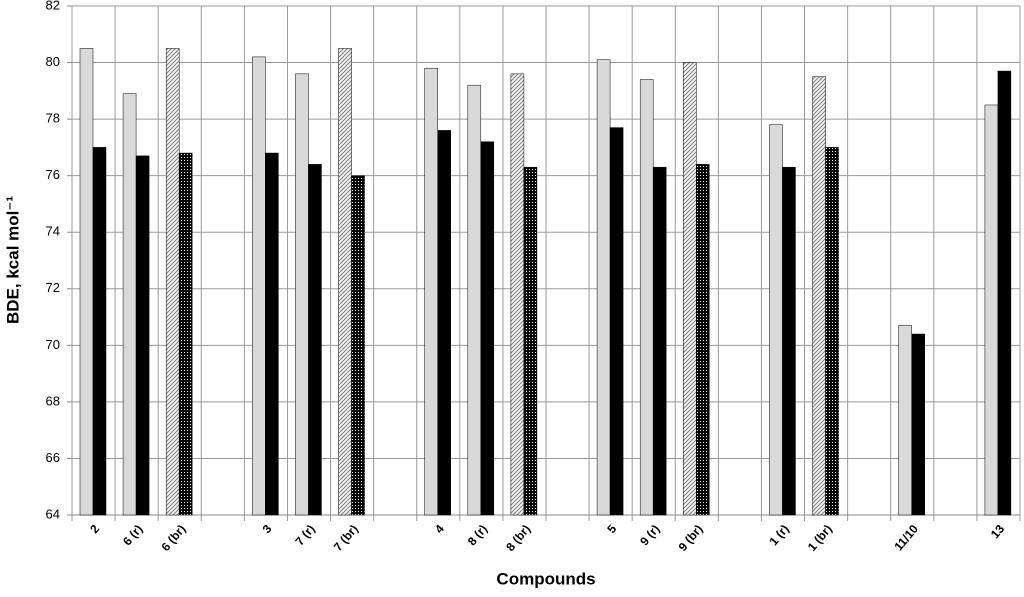 The height and width of the screenshot is (597, 1024). What do you see at coordinates (12, 260) in the screenshot?
I see `y-axis-title: BDE, kcal mol⁻¹` at bounding box center [12, 260].